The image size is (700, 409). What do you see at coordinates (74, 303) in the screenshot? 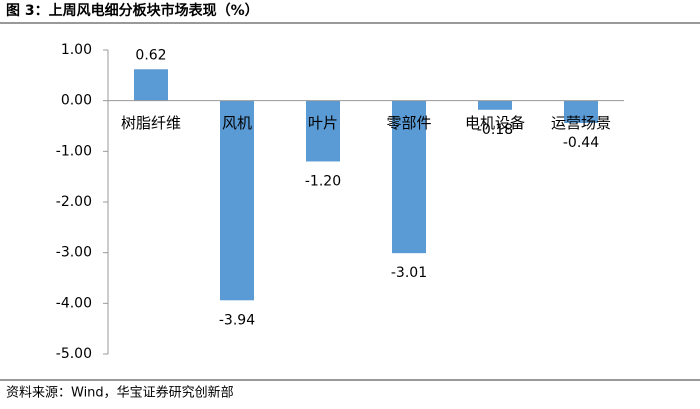
I see `y-tick-label: -4.00` at bounding box center [74, 303].